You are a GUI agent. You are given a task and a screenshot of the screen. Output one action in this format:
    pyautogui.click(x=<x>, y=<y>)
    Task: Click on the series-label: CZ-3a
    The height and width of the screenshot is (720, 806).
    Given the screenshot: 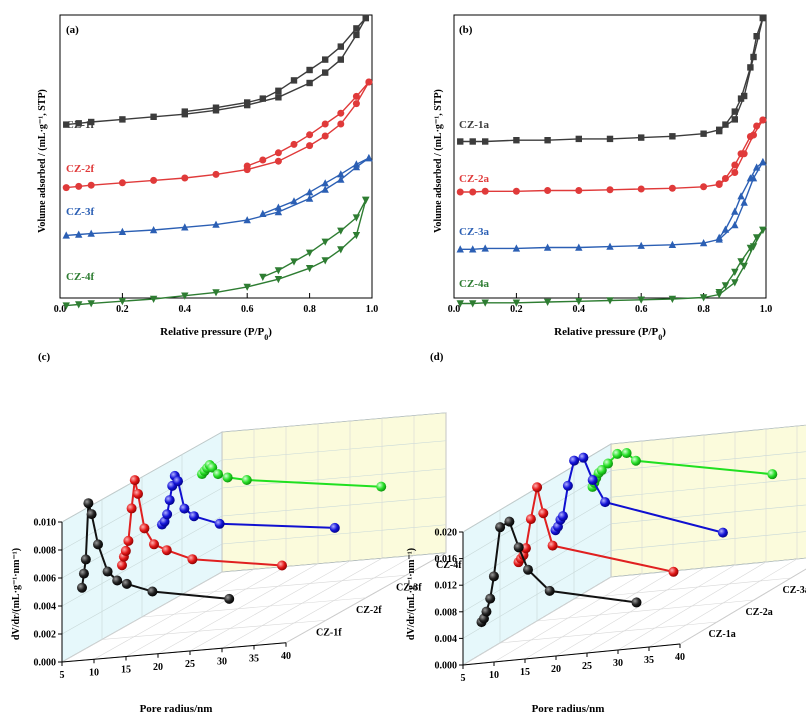 What is the action you would take?
    pyautogui.click(x=794, y=590)
    